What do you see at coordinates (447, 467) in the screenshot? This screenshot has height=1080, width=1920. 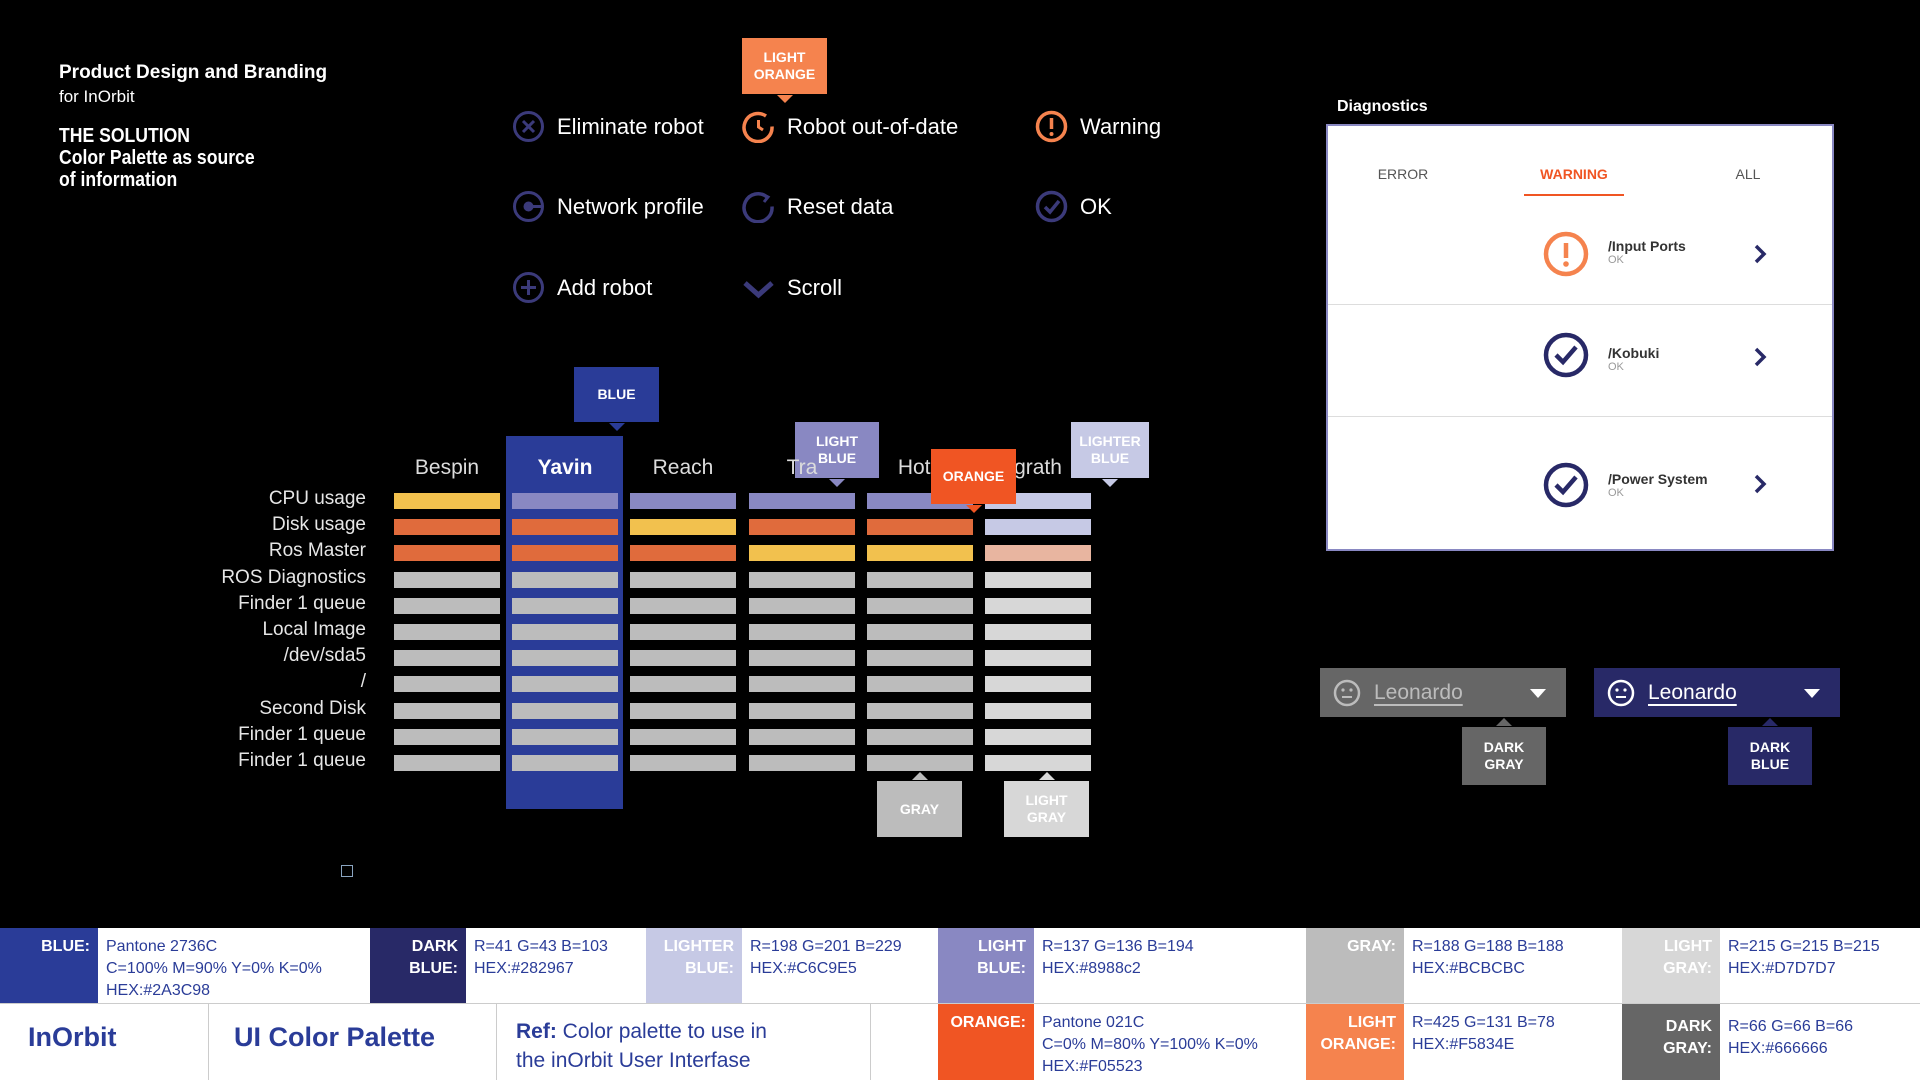 I see `column-header-bespin: Bespin` at bounding box center [447, 467].